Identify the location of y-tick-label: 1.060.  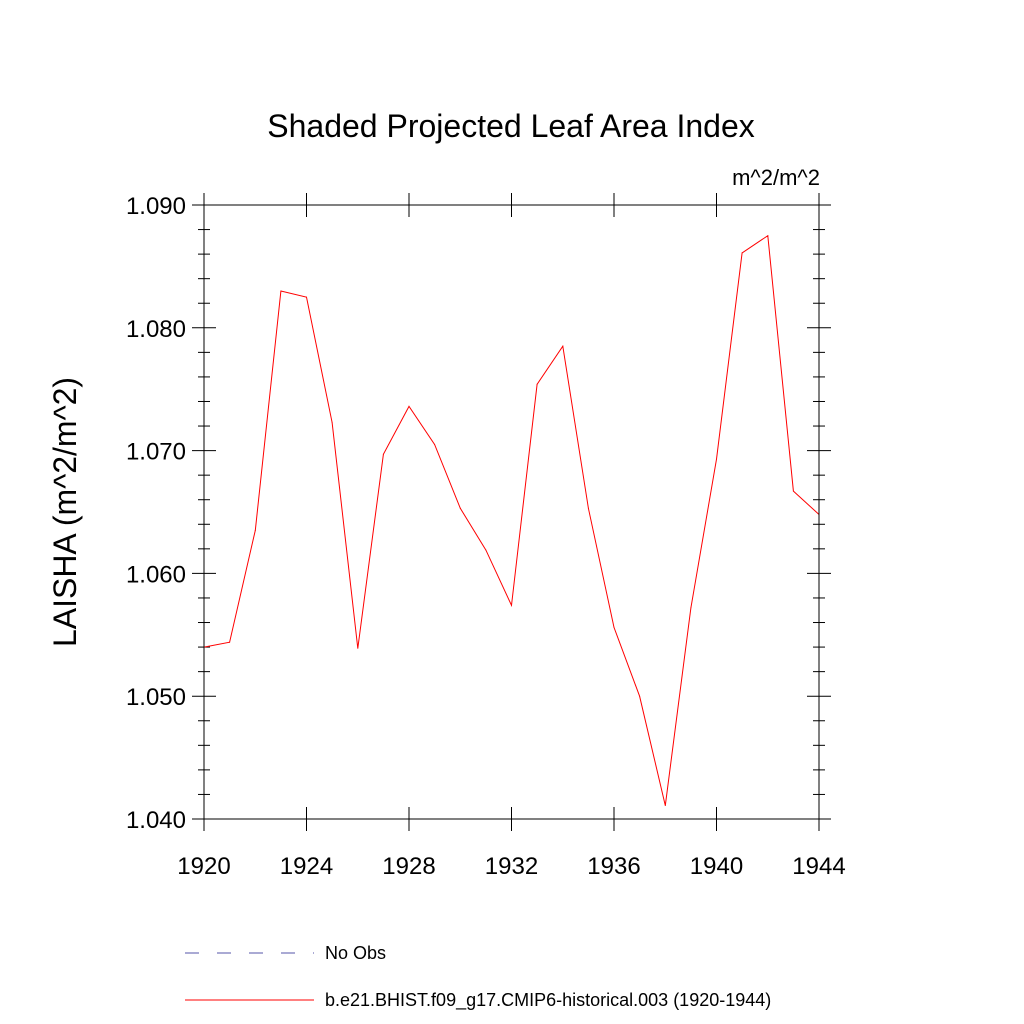
(156, 574).